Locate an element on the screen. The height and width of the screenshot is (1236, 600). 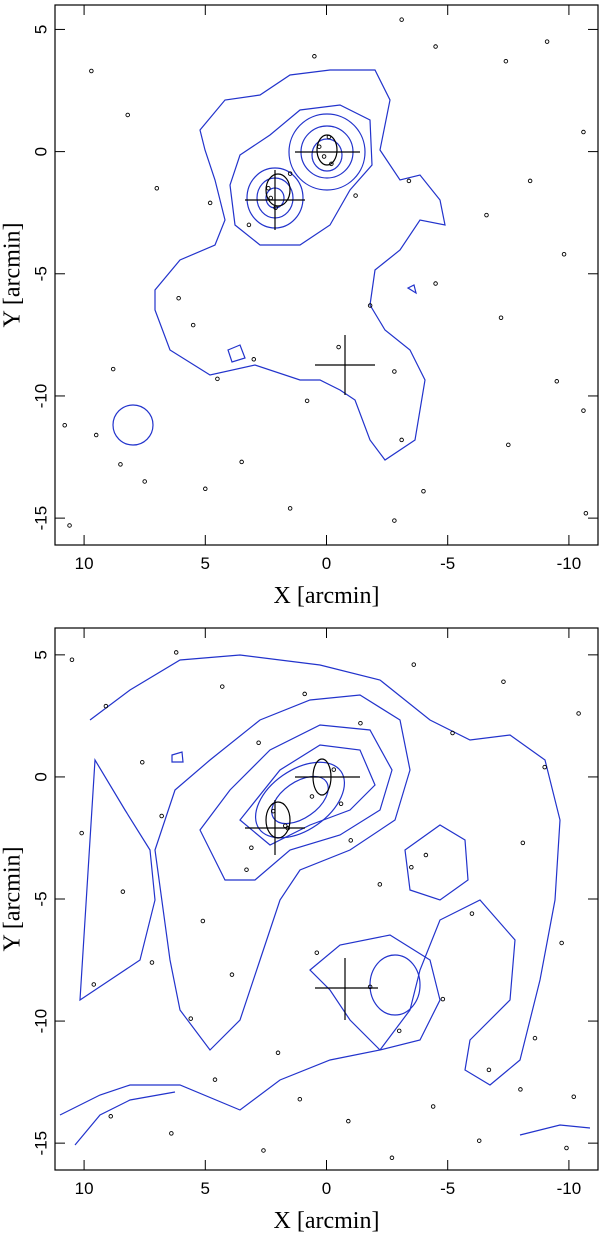
y-tick-label: 5 is located at coordinates (40, 29).